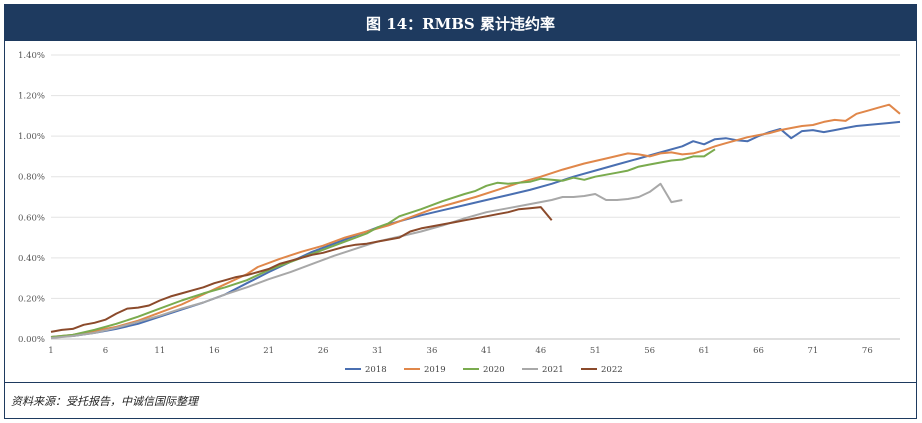 The height and width of the screenshot is (423, 922). What do you see at coordinates (486, 351) in the screenshot?
I see `x-tick-label: 41` at bounding box center [486, 351].